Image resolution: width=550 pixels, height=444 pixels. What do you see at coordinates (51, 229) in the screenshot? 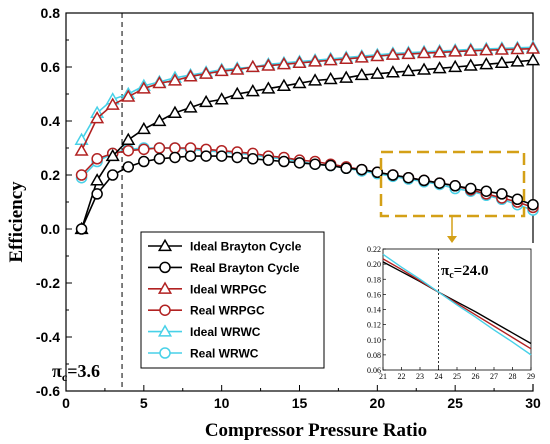
I see `y-tick-label: 0.0` at bounding box center [51, 229].